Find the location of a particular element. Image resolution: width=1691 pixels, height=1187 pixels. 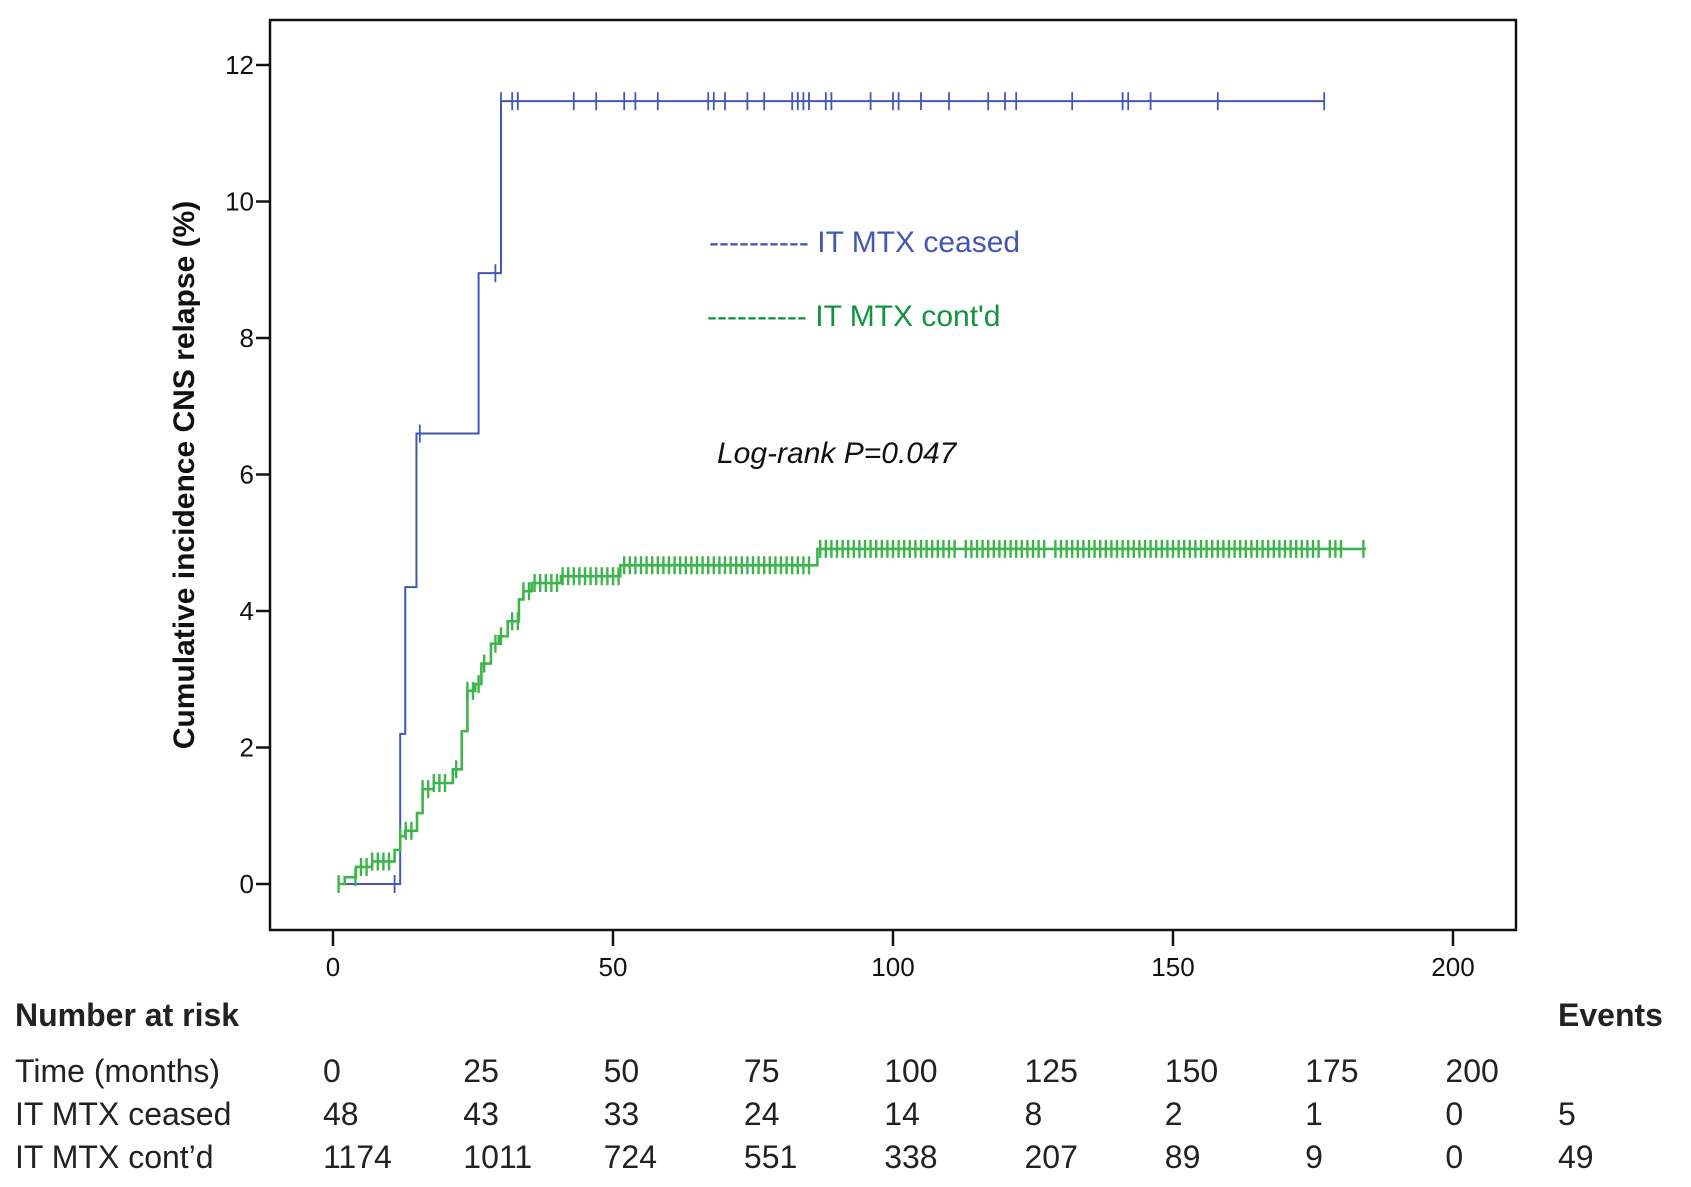

y-tick-label: 10 is located at coordinates (239, 202).